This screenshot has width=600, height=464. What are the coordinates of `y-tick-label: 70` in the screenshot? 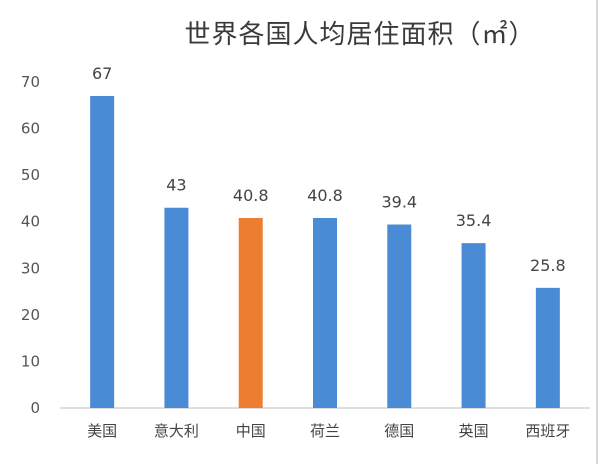 It's located at (30, 82).